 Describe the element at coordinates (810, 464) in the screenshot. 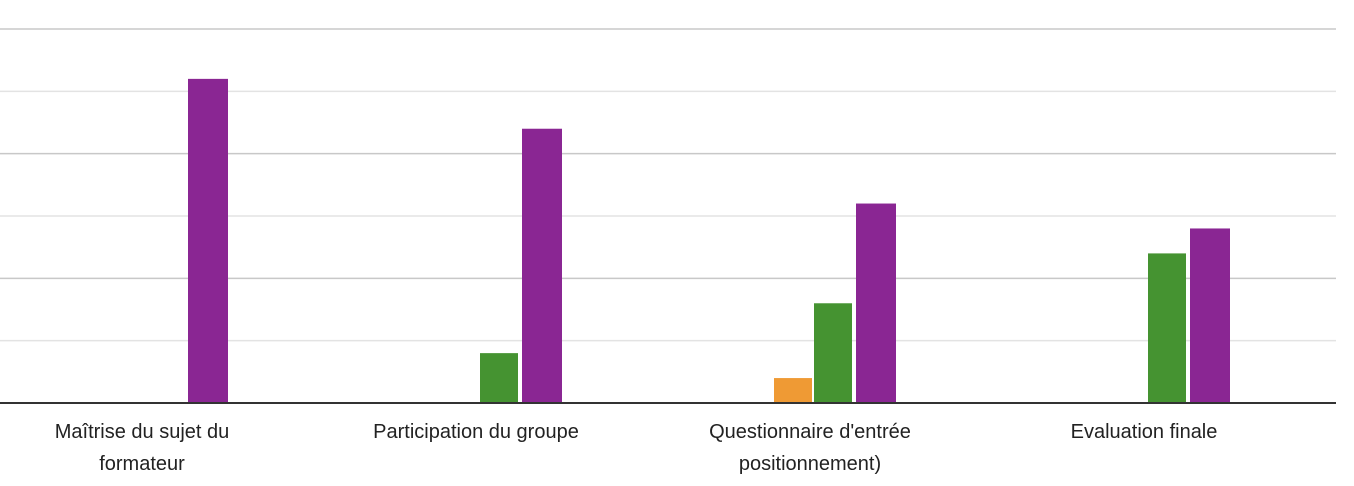

I see `x-tick-label-line: positionnement)` at that location.